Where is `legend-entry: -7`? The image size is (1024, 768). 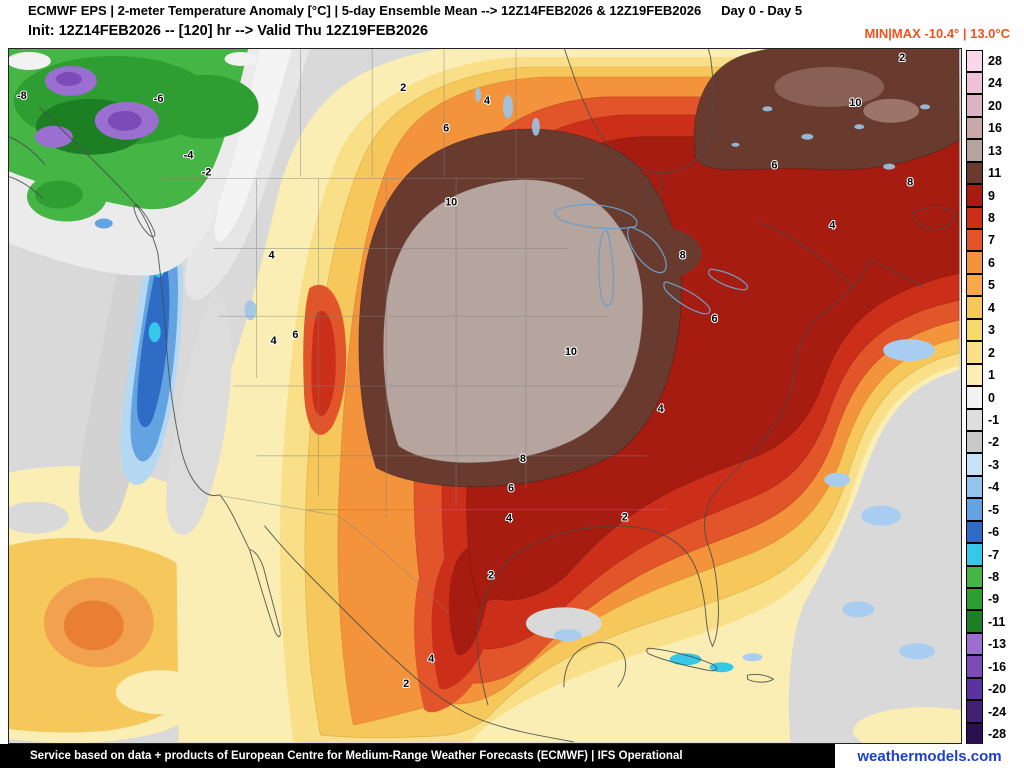
legend-entry: -7 is located at coordinates (994, 554).